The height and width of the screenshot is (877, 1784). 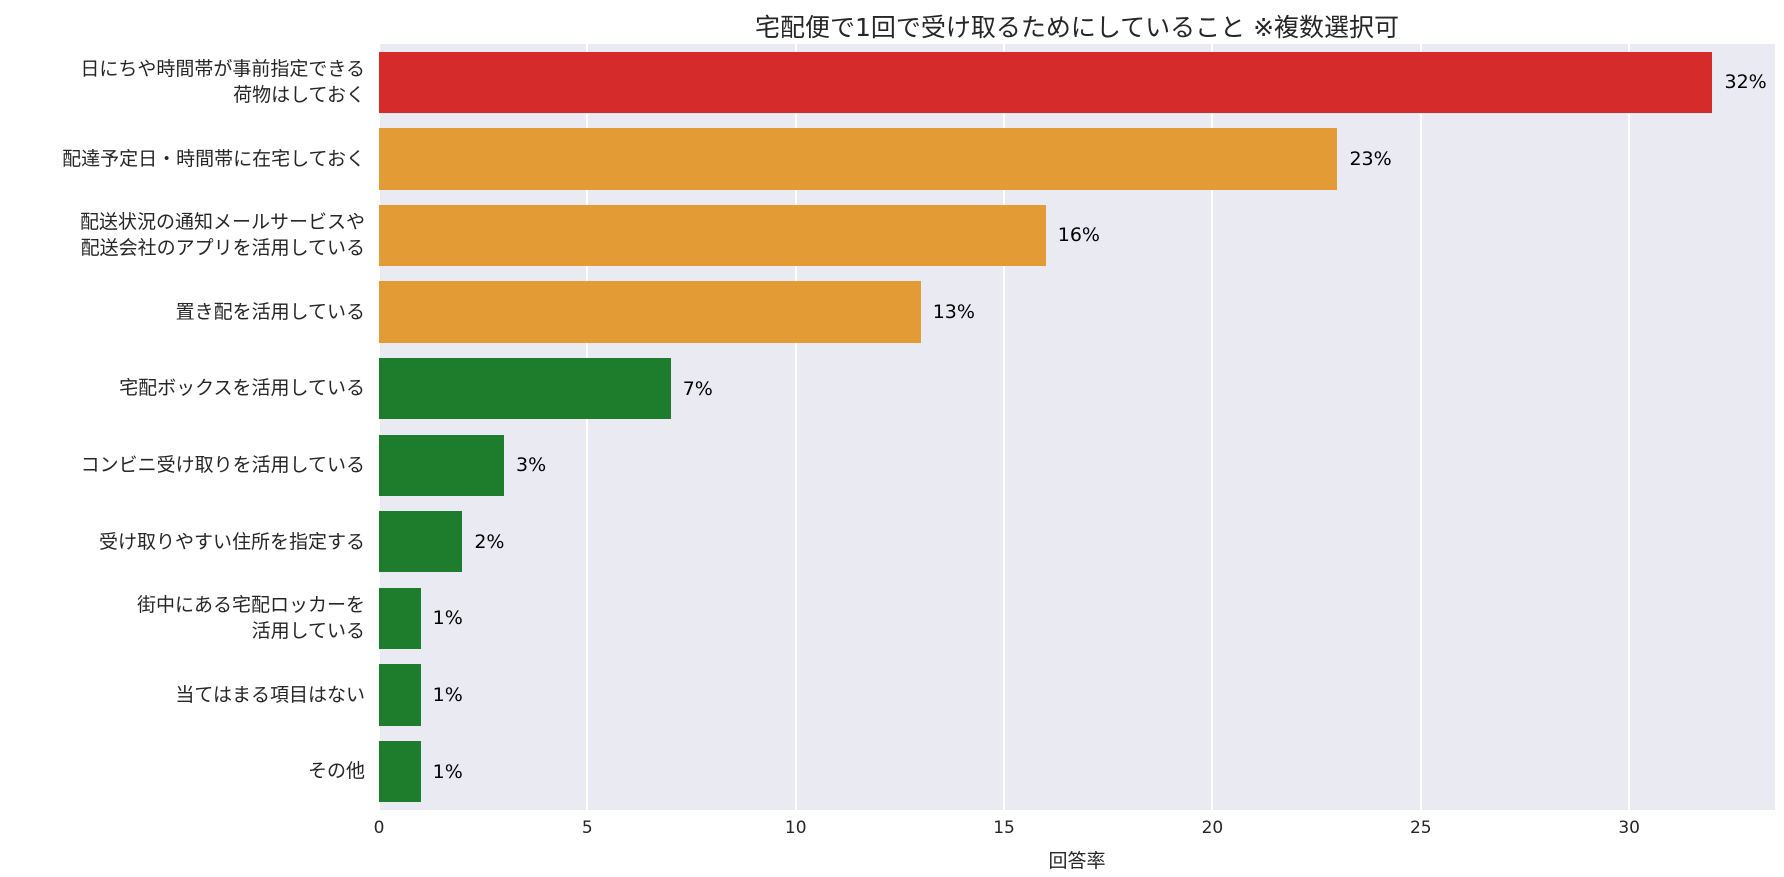 I want to click on bar-value-label: 2%, so click(x=489, y=541).